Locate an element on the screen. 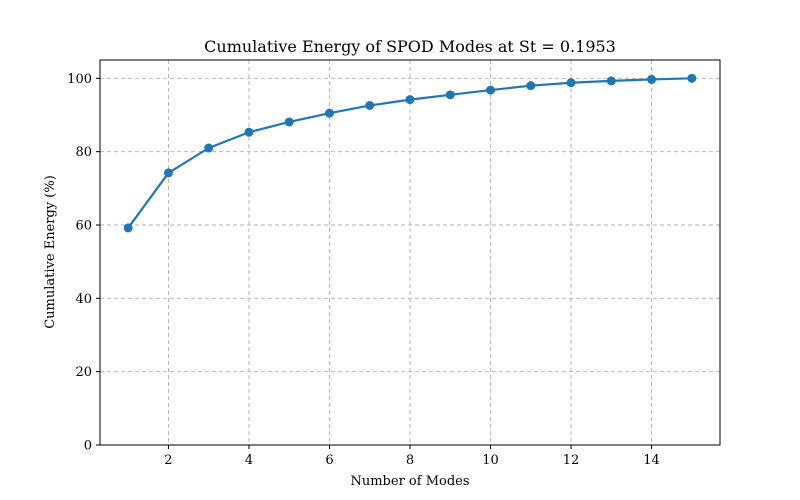 The width and height of the screenshot is (800, 500). x-tick-label: 10 is located at coordinates (490, 460).